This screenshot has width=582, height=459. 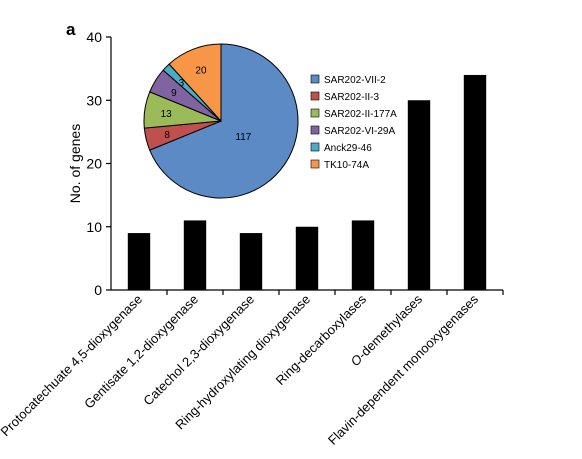 What do you see at coordinates (174, 93) in the screenshot?
I see `pie-slice-label: 9` at bounding box center [174, 93].